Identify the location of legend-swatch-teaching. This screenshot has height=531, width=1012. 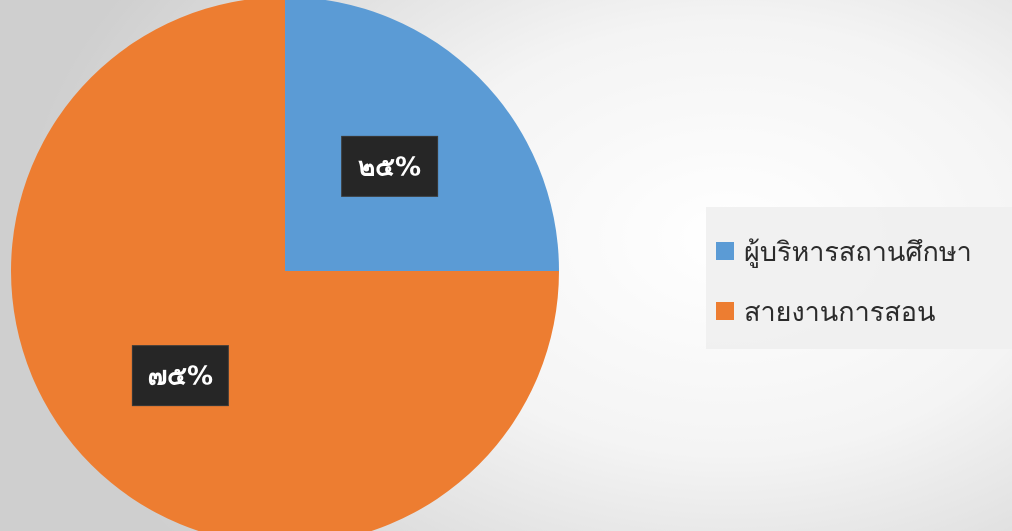
(725, 311).